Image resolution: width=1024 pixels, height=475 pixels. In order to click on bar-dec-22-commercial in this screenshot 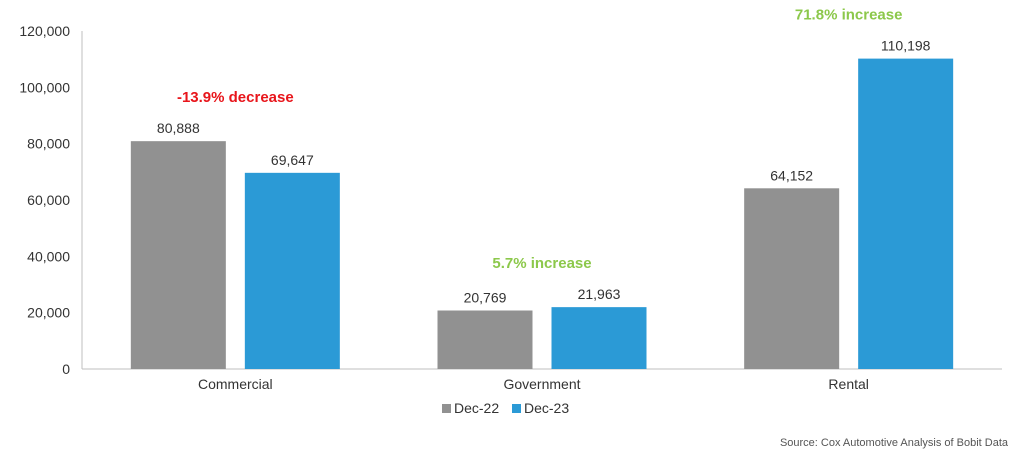, I will do `click(178, 255)`.